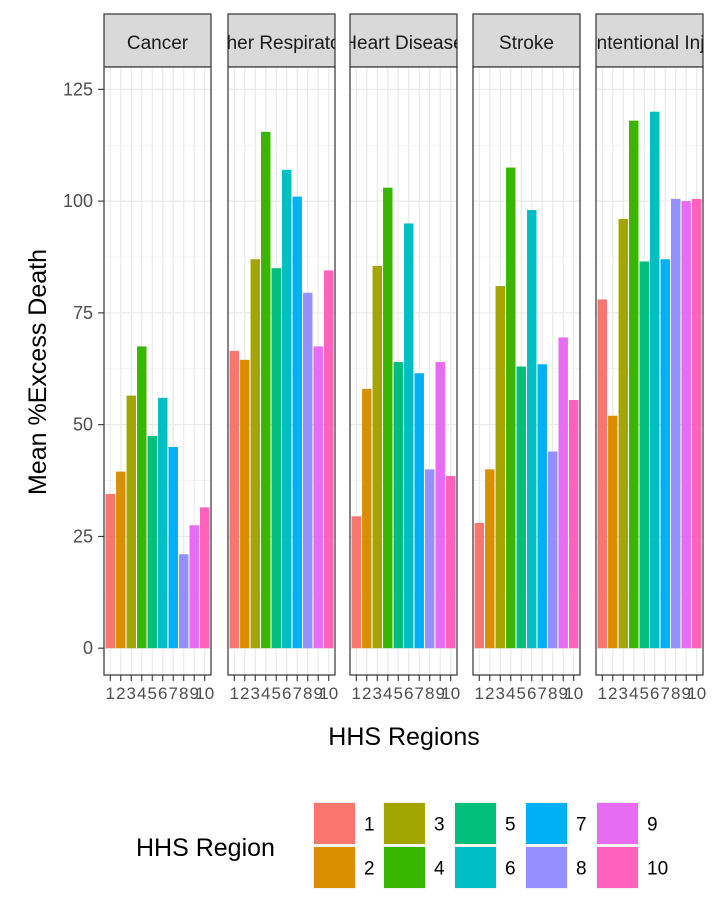  What do you see at coordinates (581, 825) in the screenshot?
I see `legend-label: 7` at bounding box center [581, 825].